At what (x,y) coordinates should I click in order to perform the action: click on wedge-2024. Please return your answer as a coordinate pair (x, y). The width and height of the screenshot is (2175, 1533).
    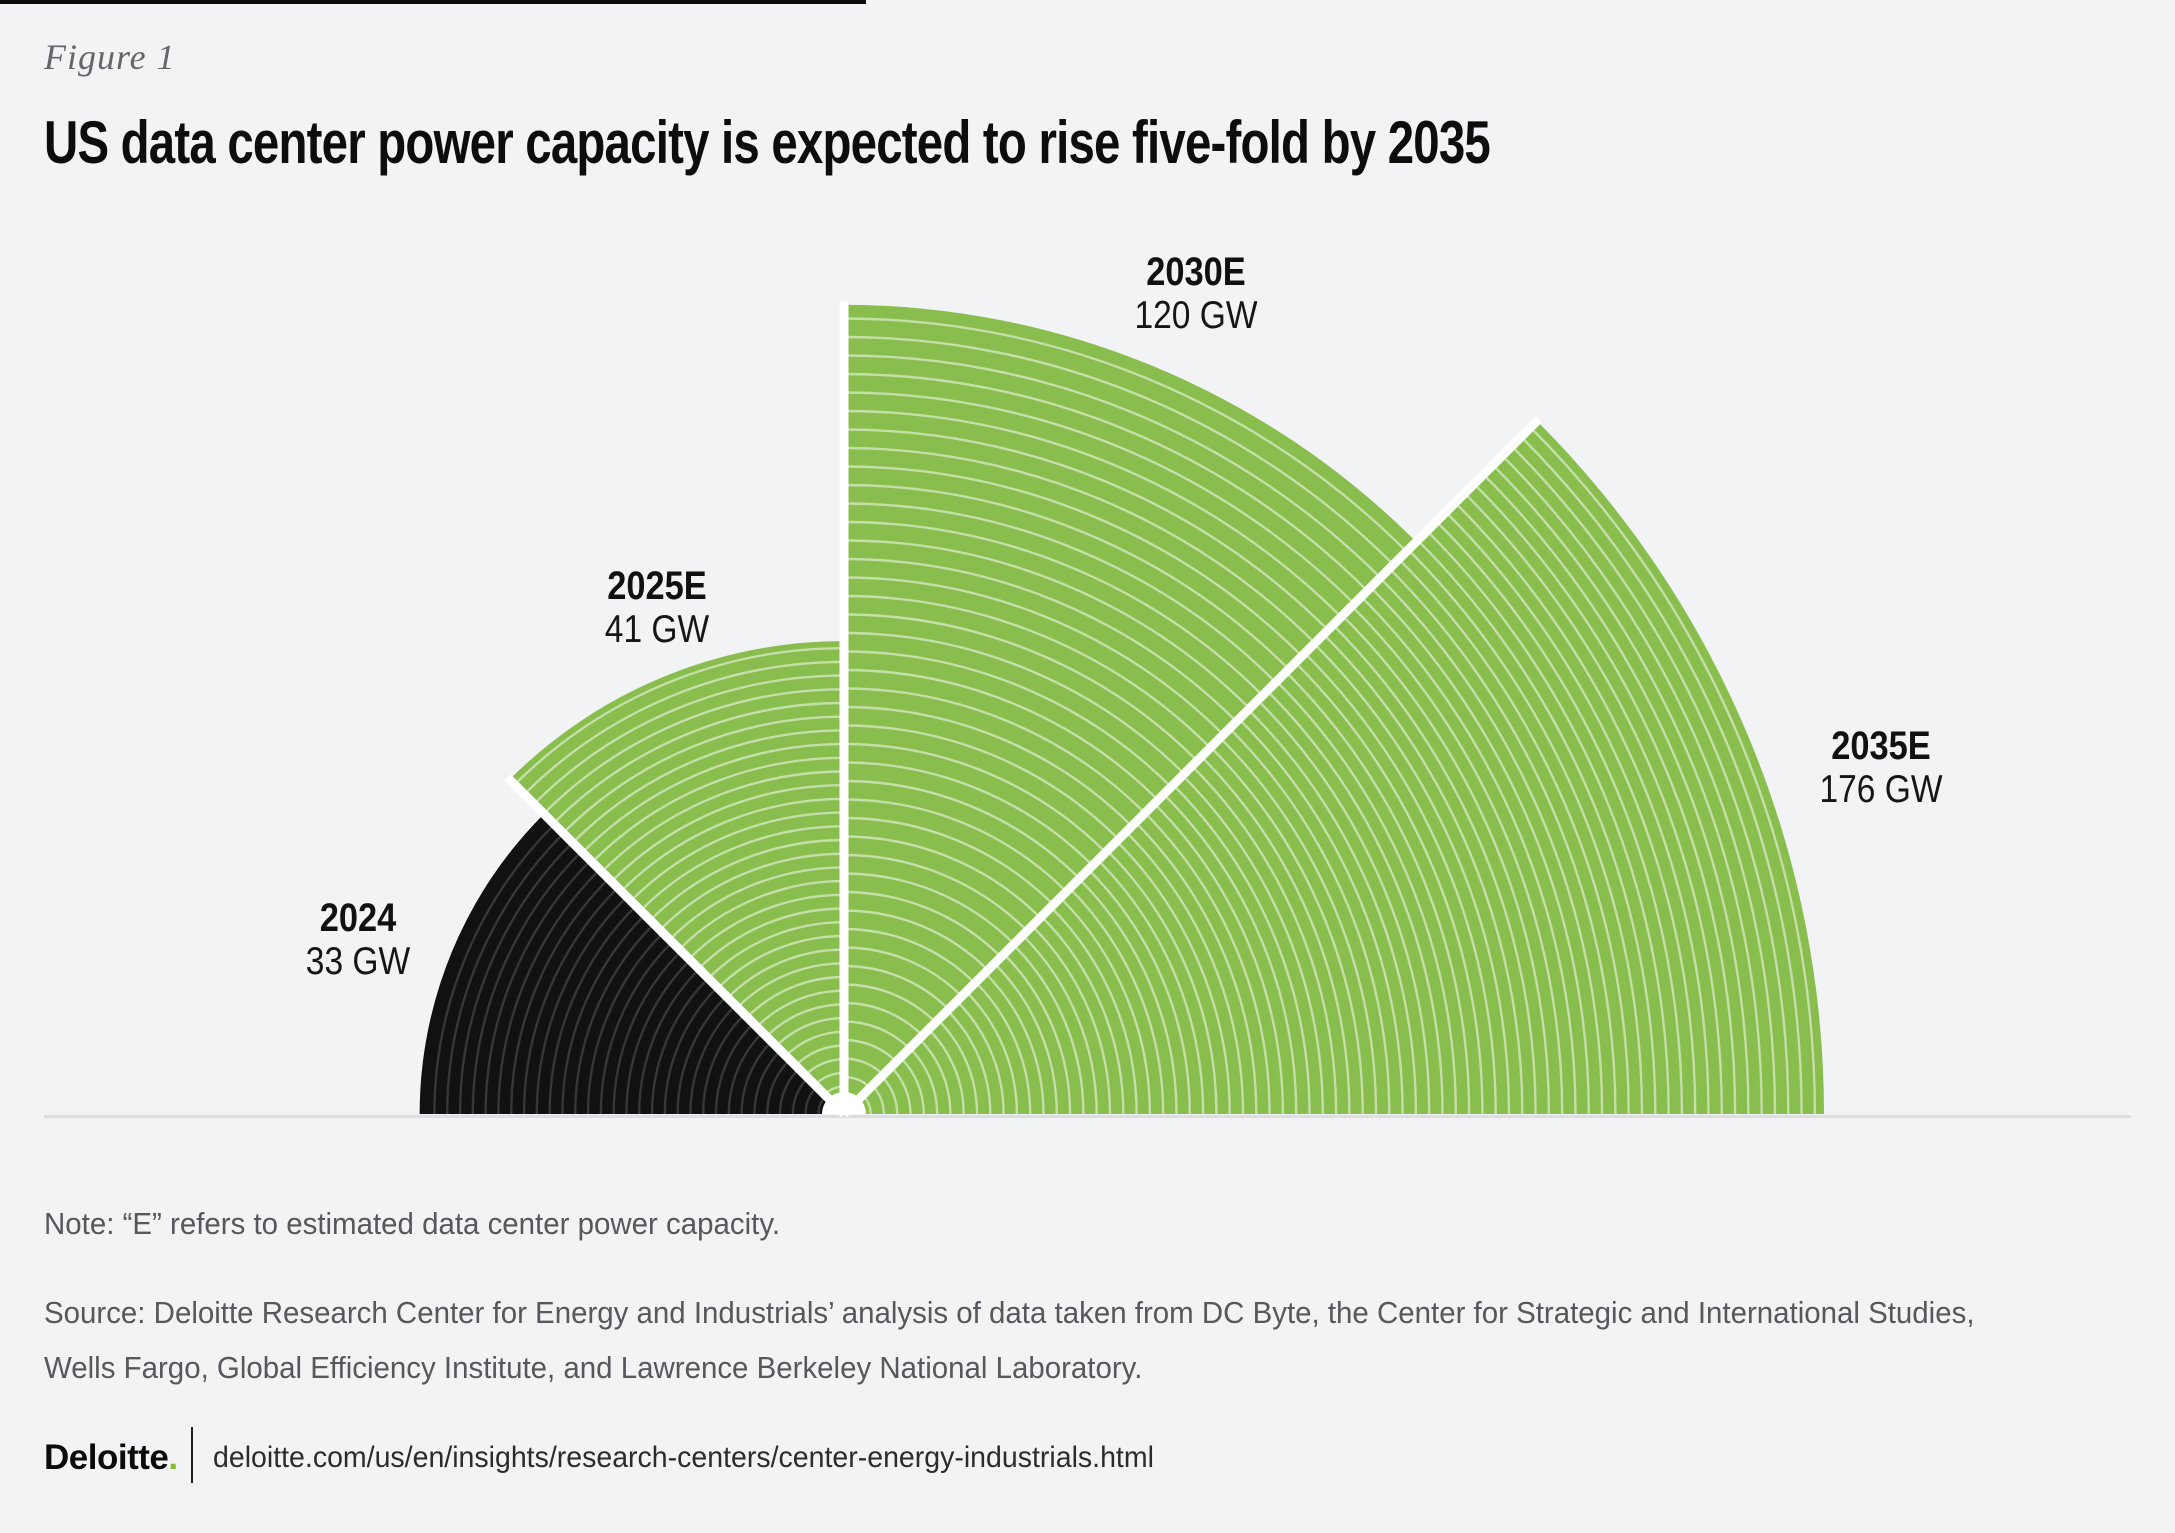
    Looking at the image, I should click on (631, 963).